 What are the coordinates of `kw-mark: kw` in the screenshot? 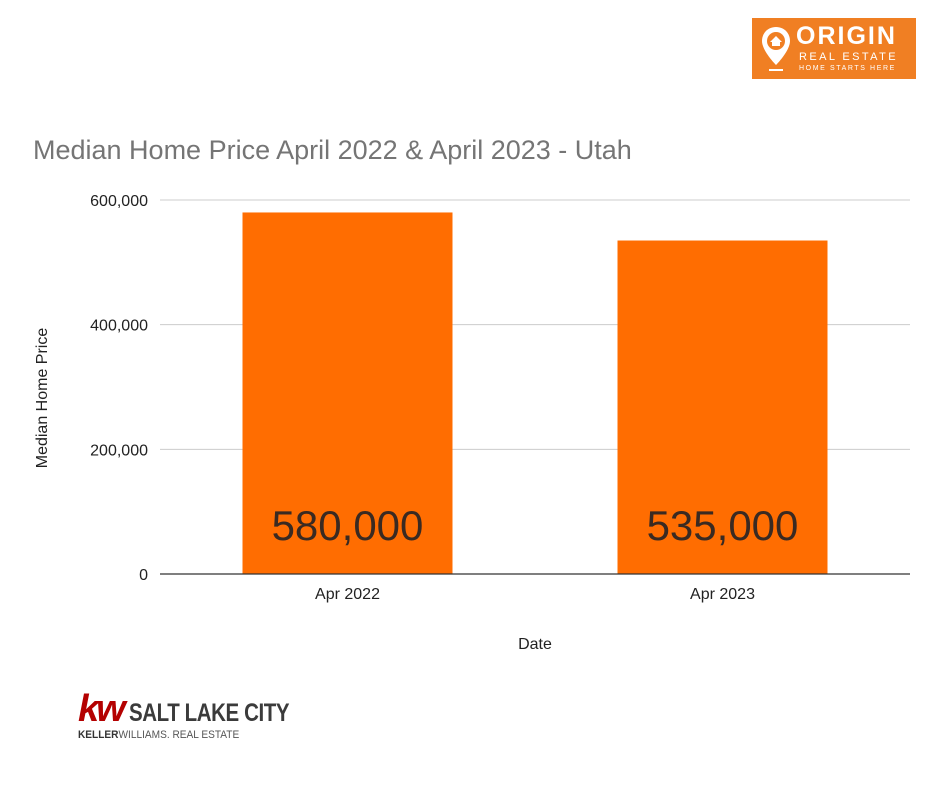 It's located at (100, 709).